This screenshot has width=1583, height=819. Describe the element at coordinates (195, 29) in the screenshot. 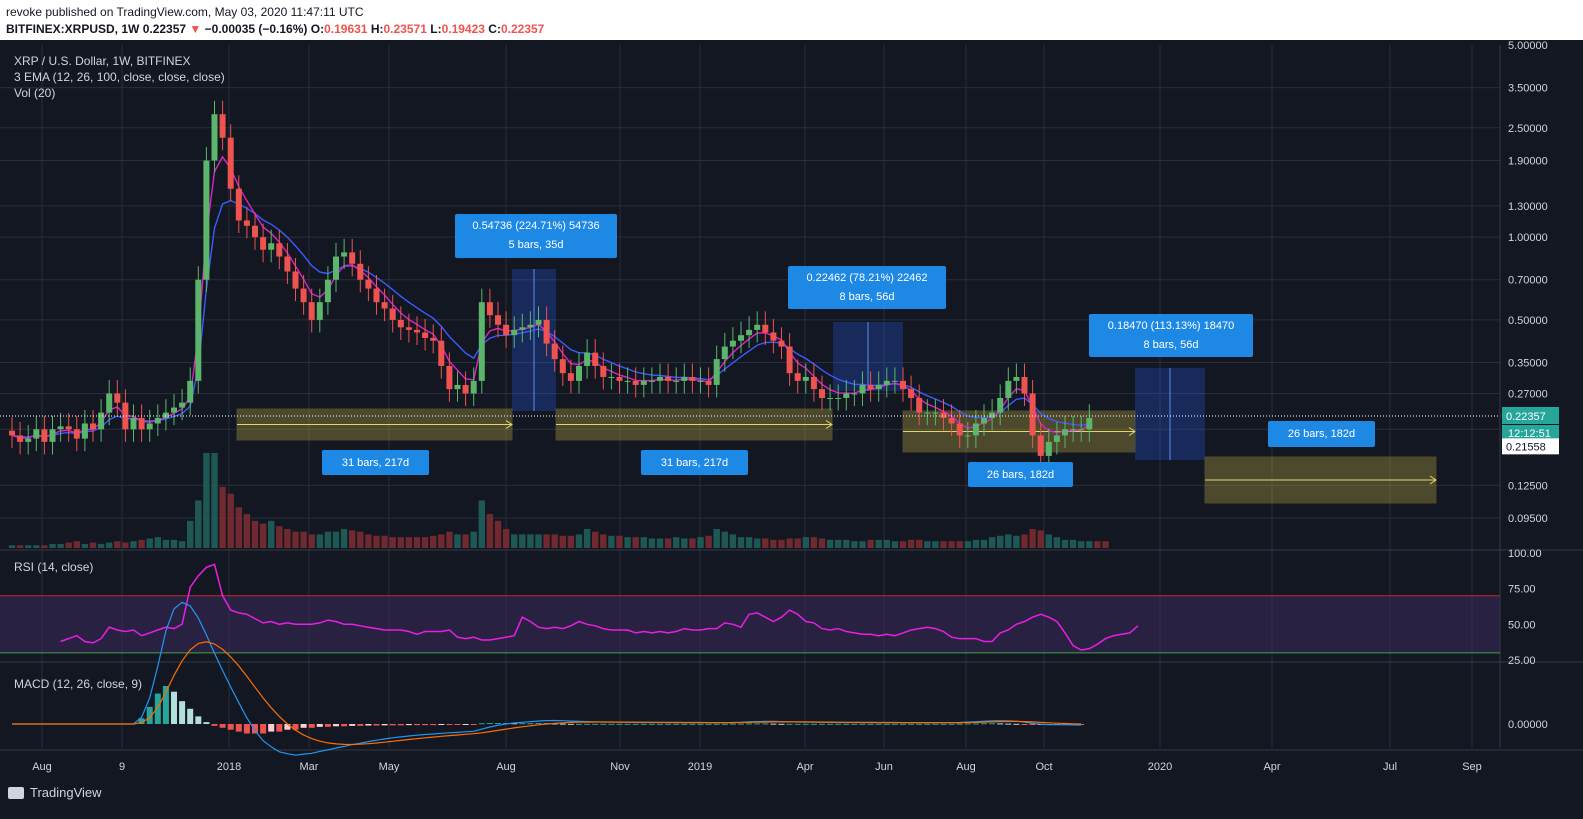

I see `down-arrow-icon: ▼` at that location.